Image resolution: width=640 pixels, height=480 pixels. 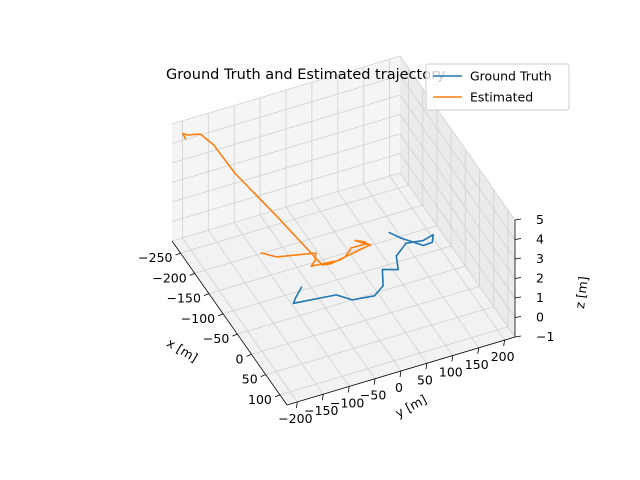 What do you see at coordinates (425, 379) in the screenshot?
I see `y-tick-label: 50` at bounding box center [425, 379].